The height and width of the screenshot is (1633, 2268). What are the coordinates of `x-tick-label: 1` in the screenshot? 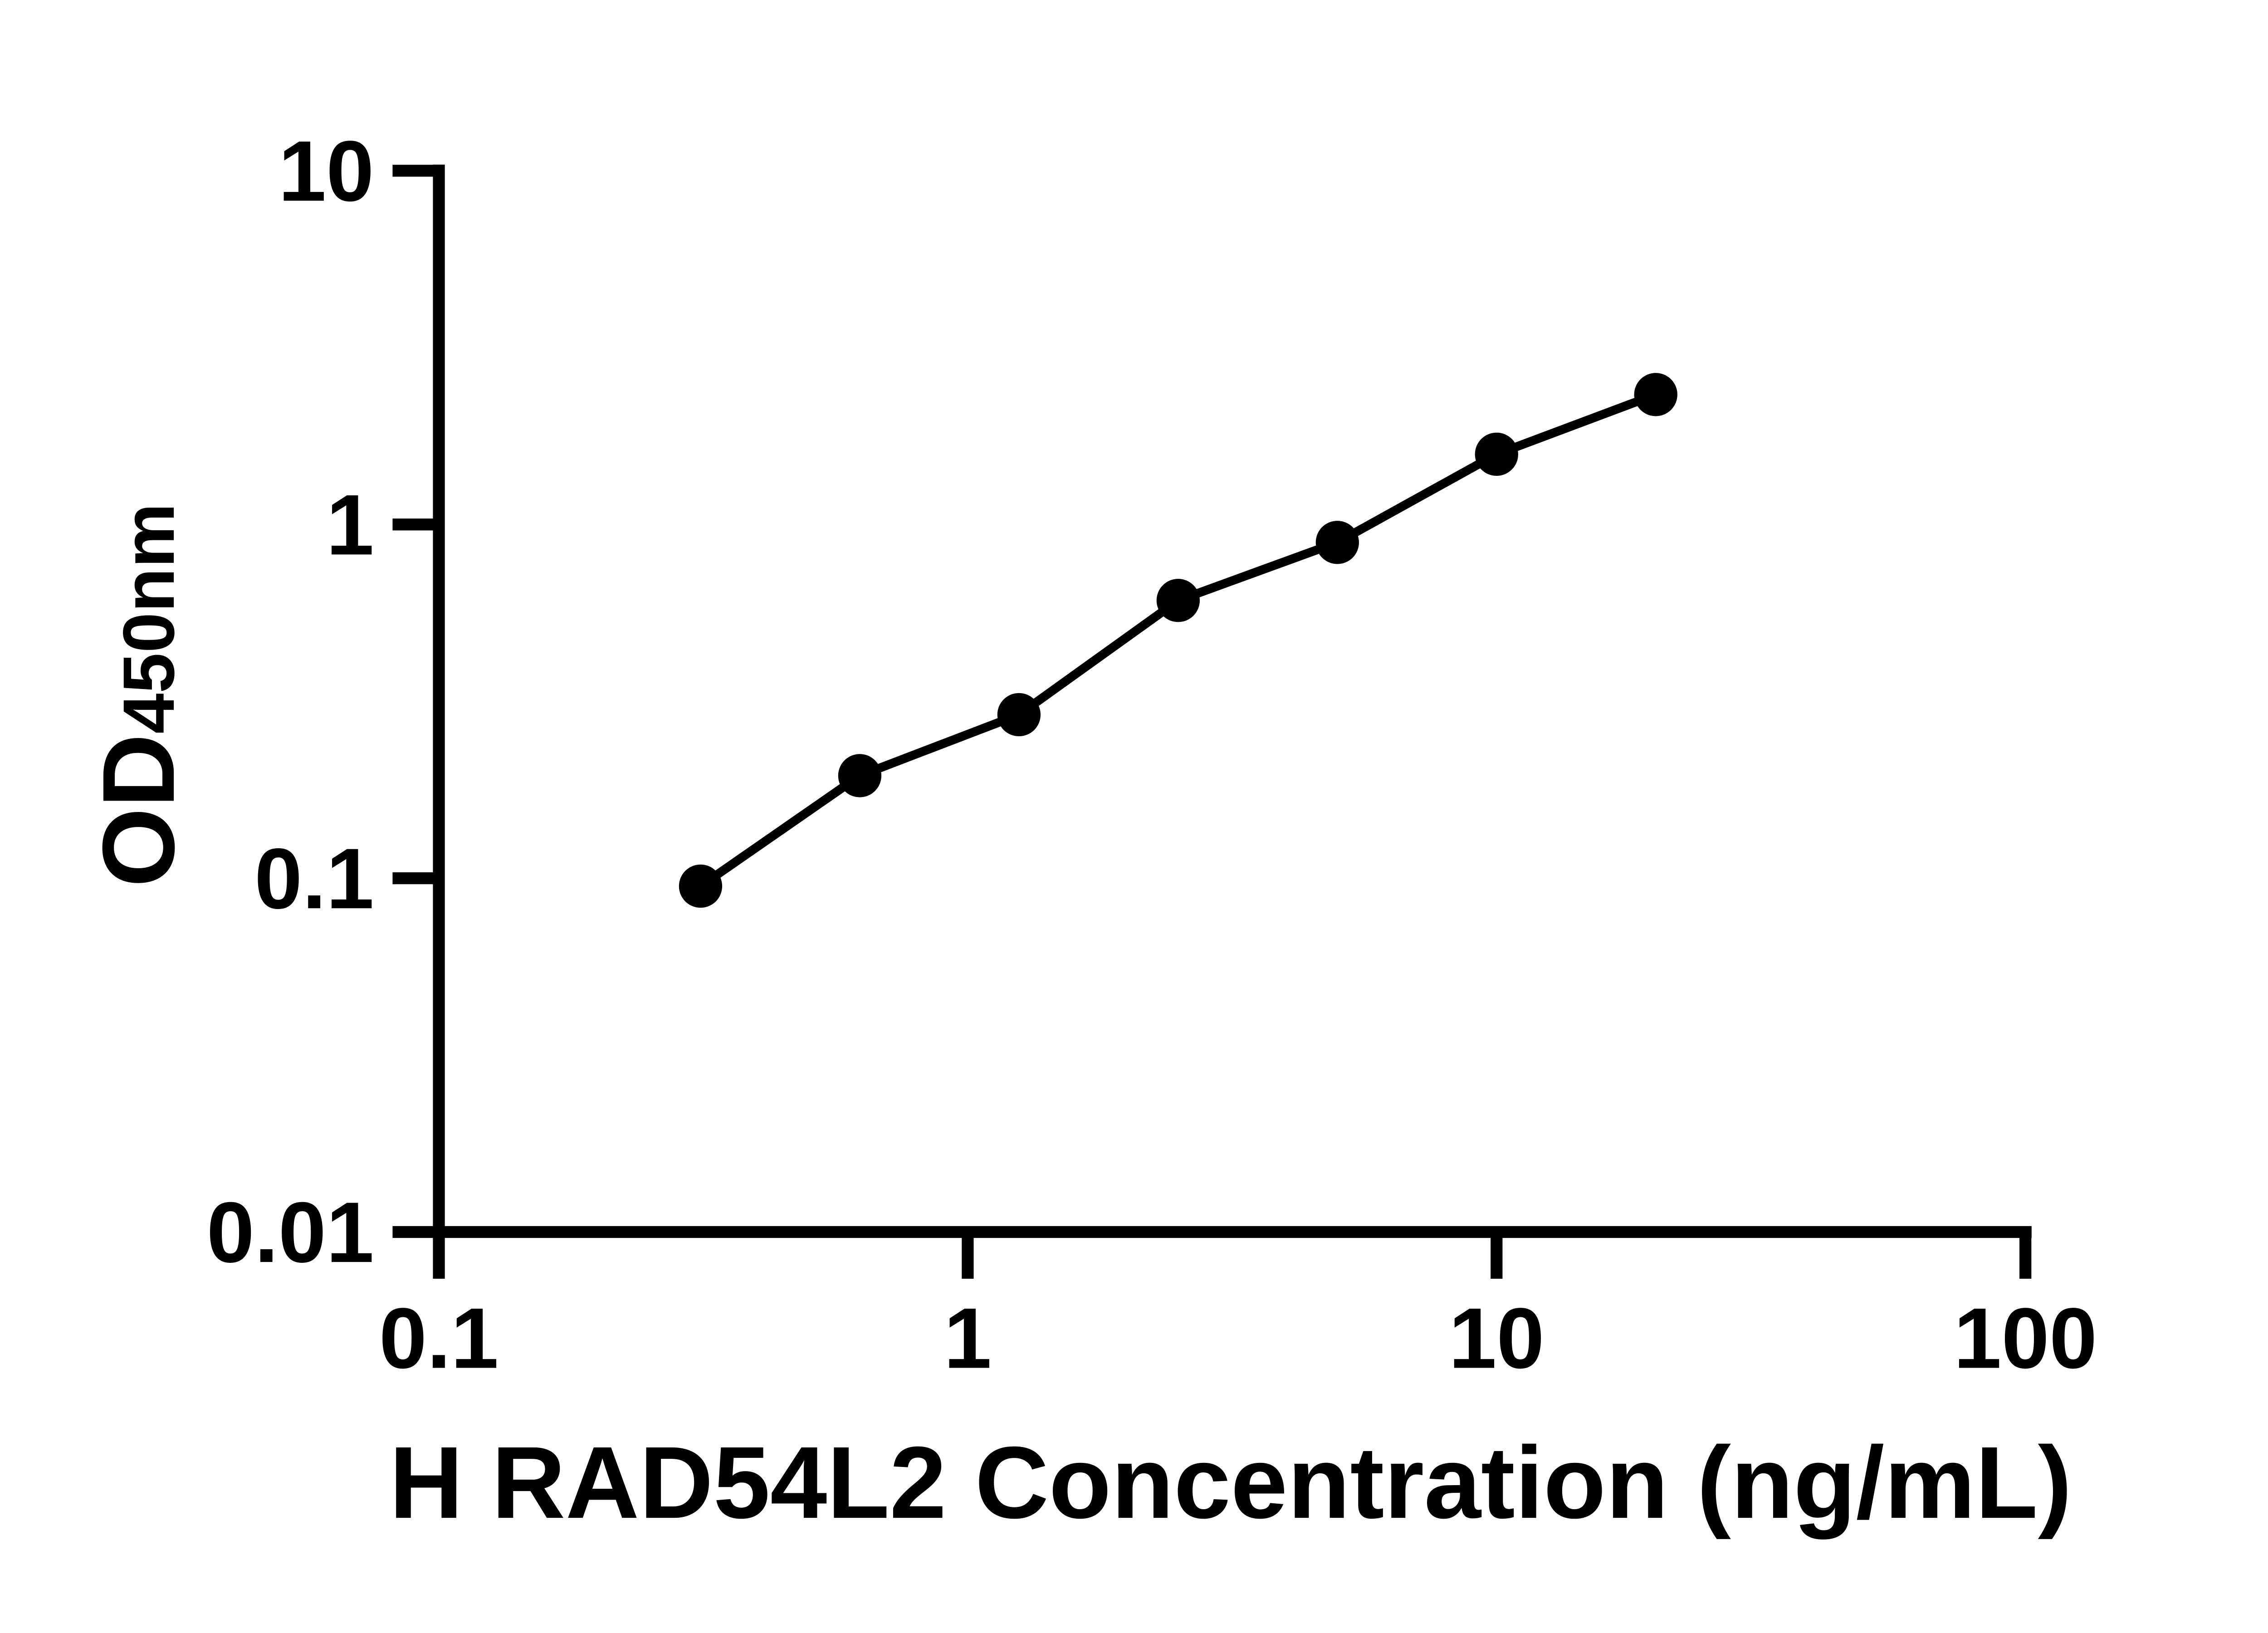 It's located at (968, 1338).